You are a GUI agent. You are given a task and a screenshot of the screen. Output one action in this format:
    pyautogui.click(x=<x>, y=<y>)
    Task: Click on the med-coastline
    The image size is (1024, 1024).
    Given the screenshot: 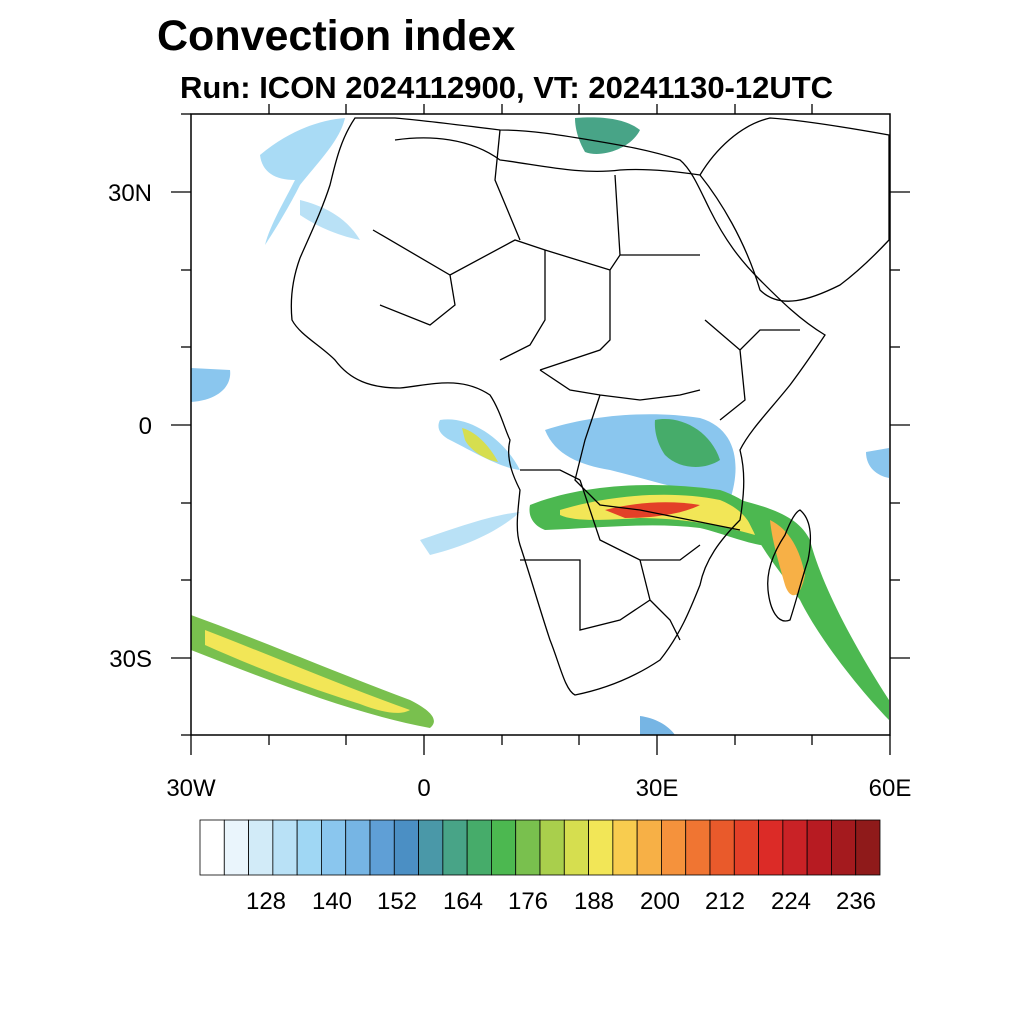 What is the action you would take?
    pyautogui.click(x=547, y=156)
    